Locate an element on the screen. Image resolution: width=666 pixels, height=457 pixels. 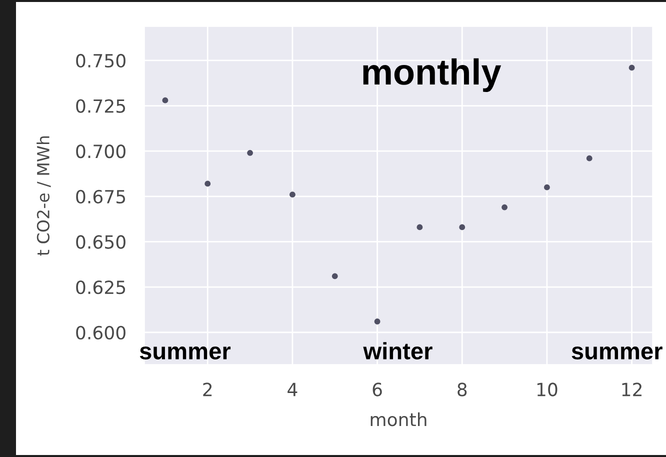
x-tick-label: 8 is located at coordinates (462, 389).